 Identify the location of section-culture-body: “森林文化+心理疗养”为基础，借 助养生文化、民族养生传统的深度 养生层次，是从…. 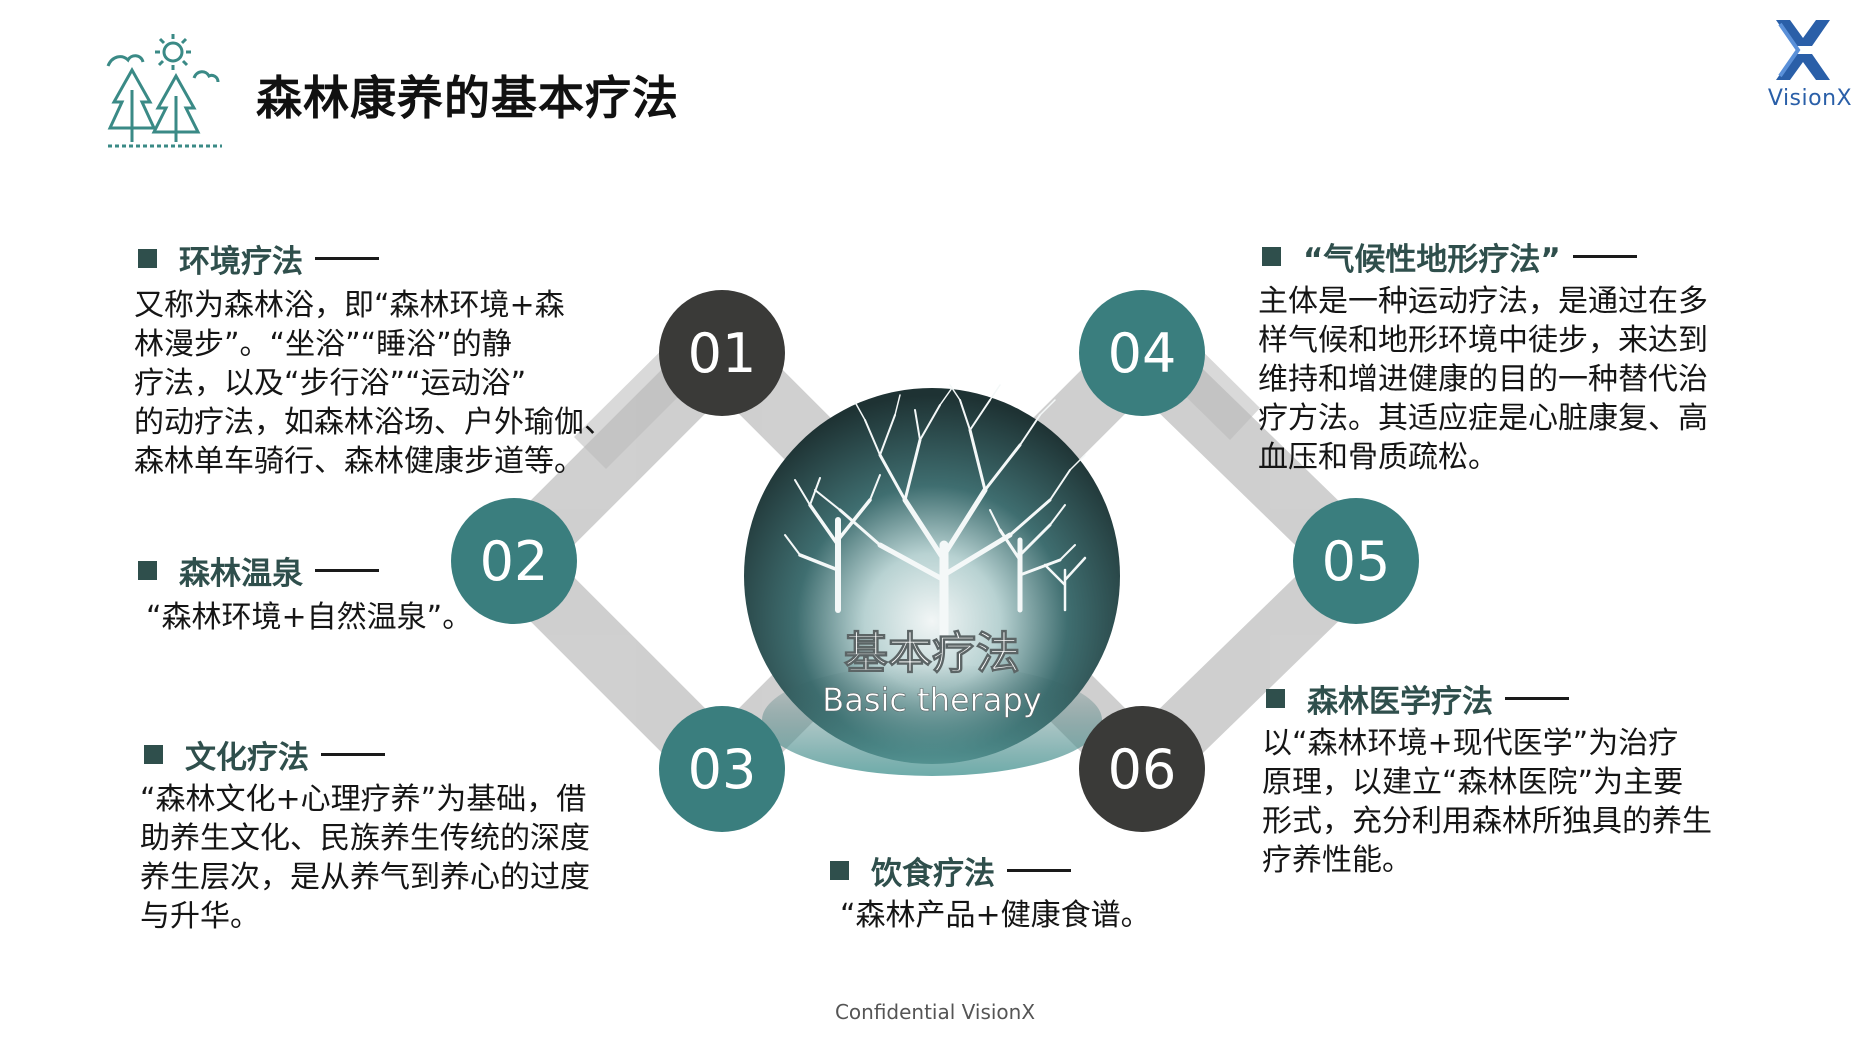
(400, 858).